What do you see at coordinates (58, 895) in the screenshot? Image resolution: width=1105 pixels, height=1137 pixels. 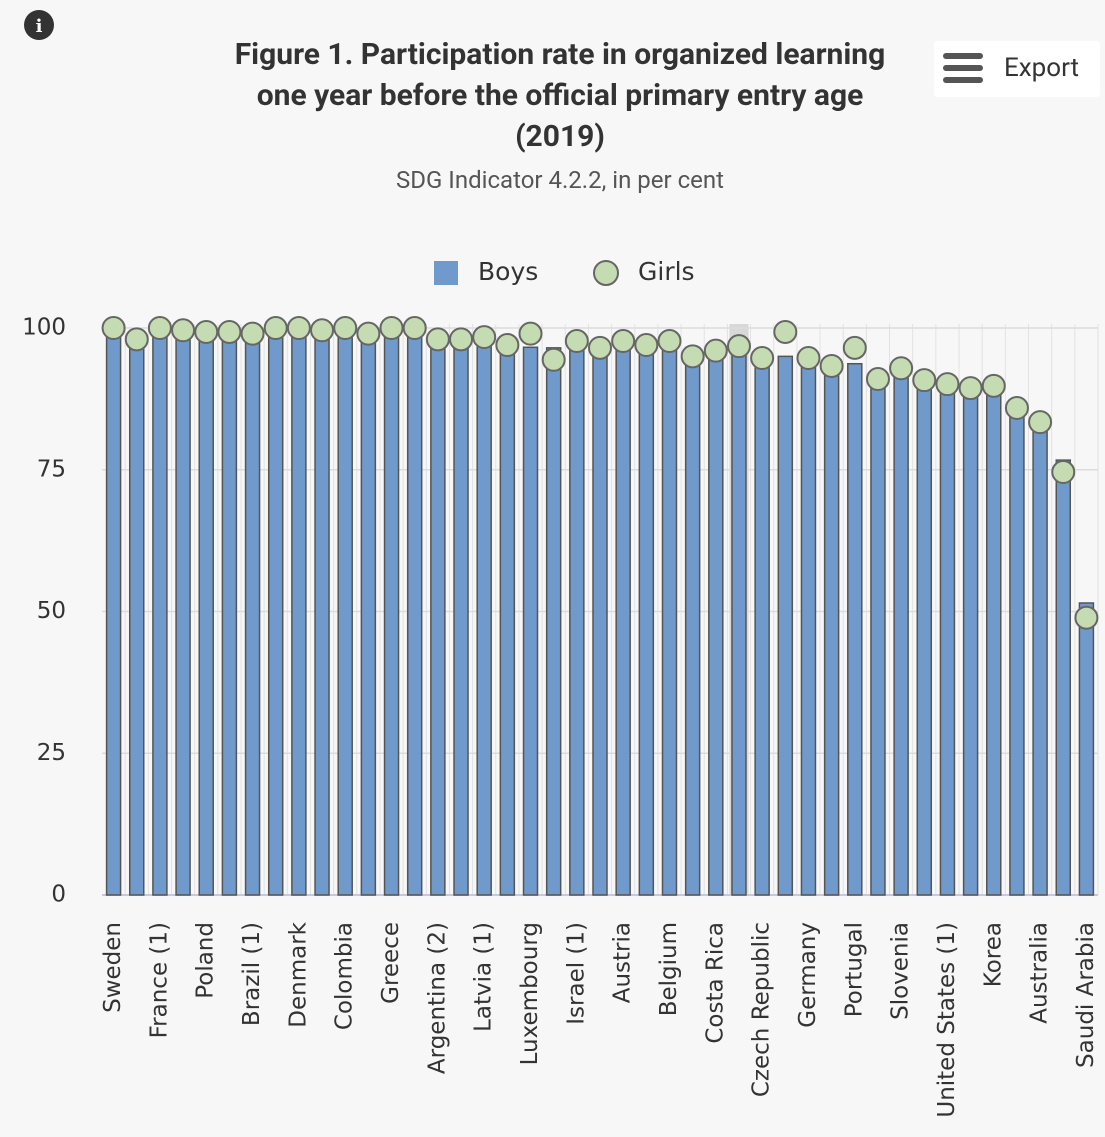 I see `y-tick-label: 0` at bounding box center [58, 895].